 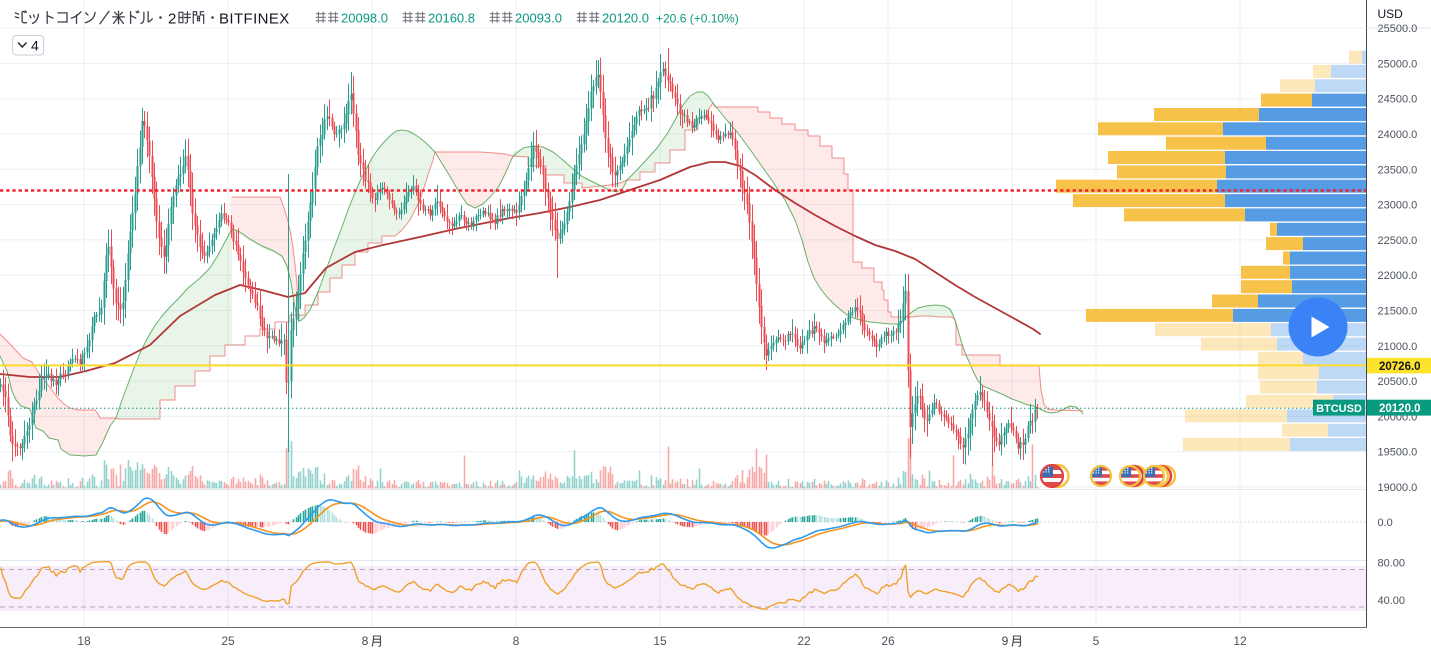 What do you see at coordinates (1398, 29) in the screenshot?
I see `svg-text: 25500.0` at bounding box center [1398, 29].